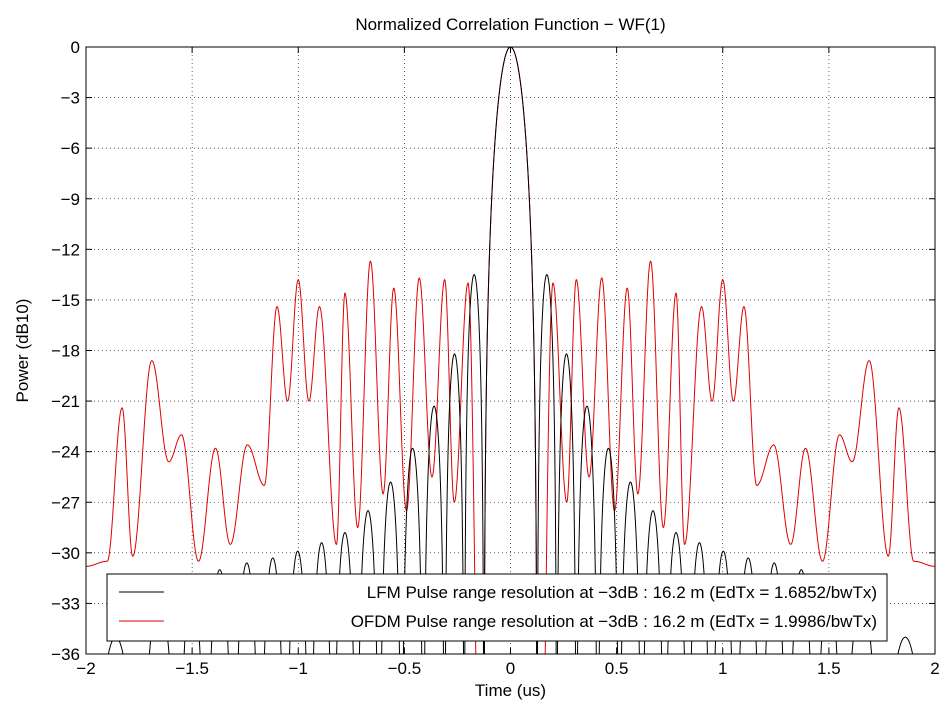  What do you see at coordinates (298, 668) in the screenshot?
I see `x-tick-label: −1` at bounding box center [298, 668].